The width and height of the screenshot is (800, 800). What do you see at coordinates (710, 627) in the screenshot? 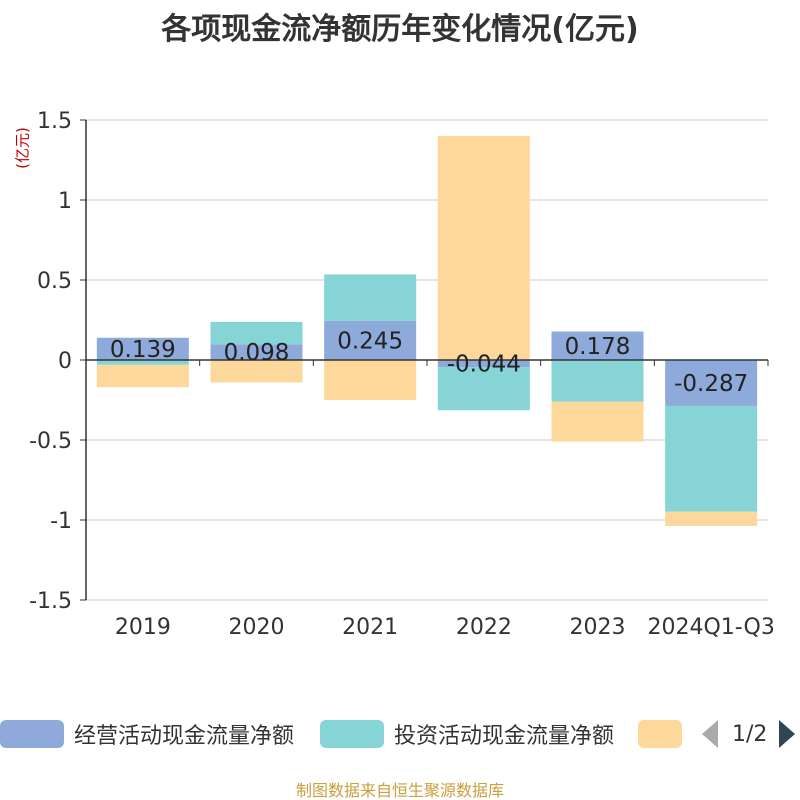
I see `x-tick-label: 2024Q1-Q3` at bounding box center [710, 627].